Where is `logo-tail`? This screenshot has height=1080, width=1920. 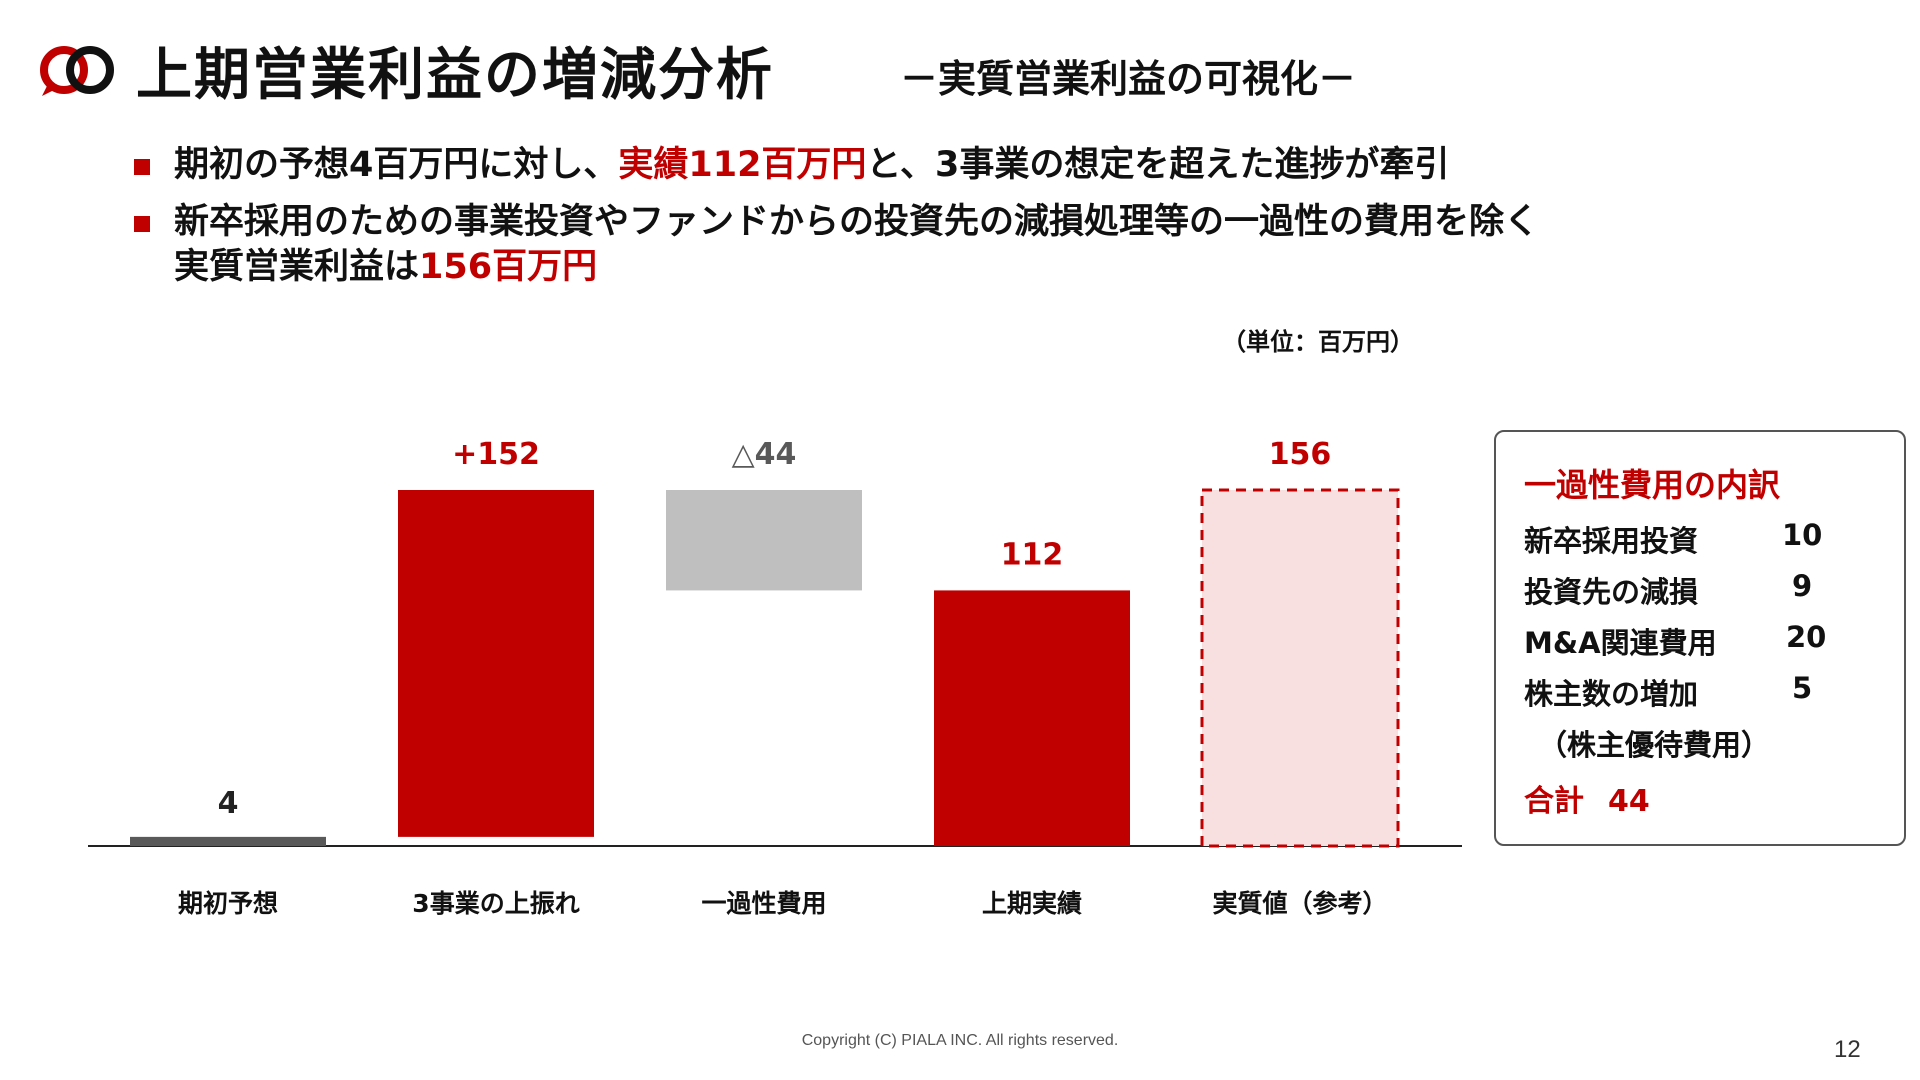 logo-tail is located at coordinates (50, 90).